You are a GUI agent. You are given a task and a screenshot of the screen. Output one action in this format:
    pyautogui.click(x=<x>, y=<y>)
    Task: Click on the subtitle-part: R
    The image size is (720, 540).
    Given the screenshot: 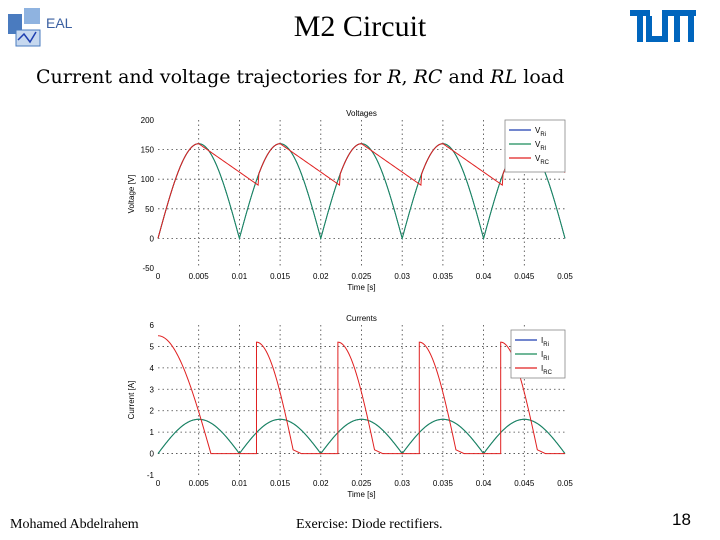 What is the action you would take?
    pyautogui.click(x=394, y=77)
    